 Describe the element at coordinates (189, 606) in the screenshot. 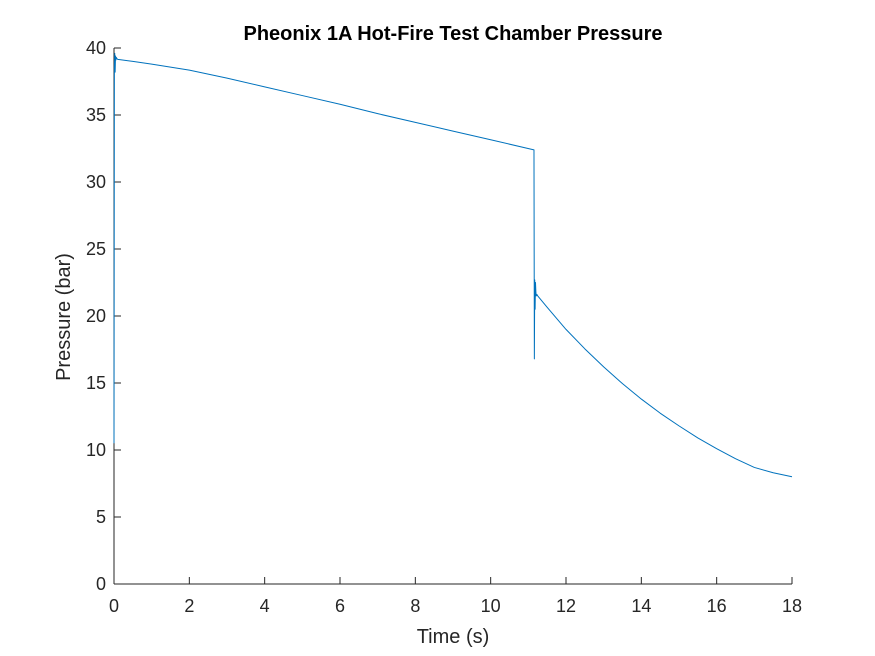

I see `x-tick-label: 2` at that location.